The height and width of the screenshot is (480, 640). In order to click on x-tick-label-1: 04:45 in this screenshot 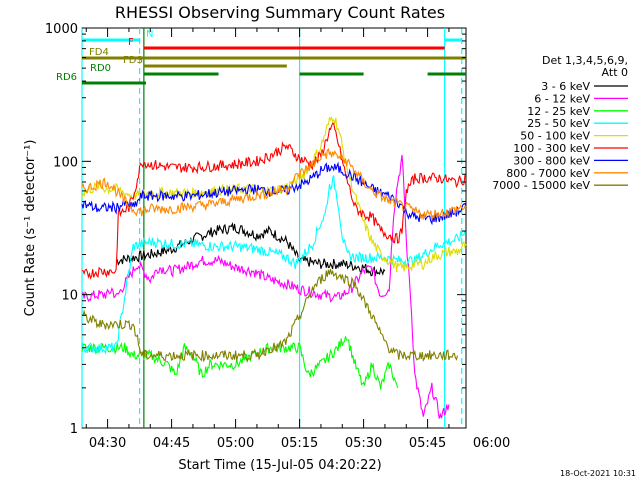, I will do `click(171, 443)`.